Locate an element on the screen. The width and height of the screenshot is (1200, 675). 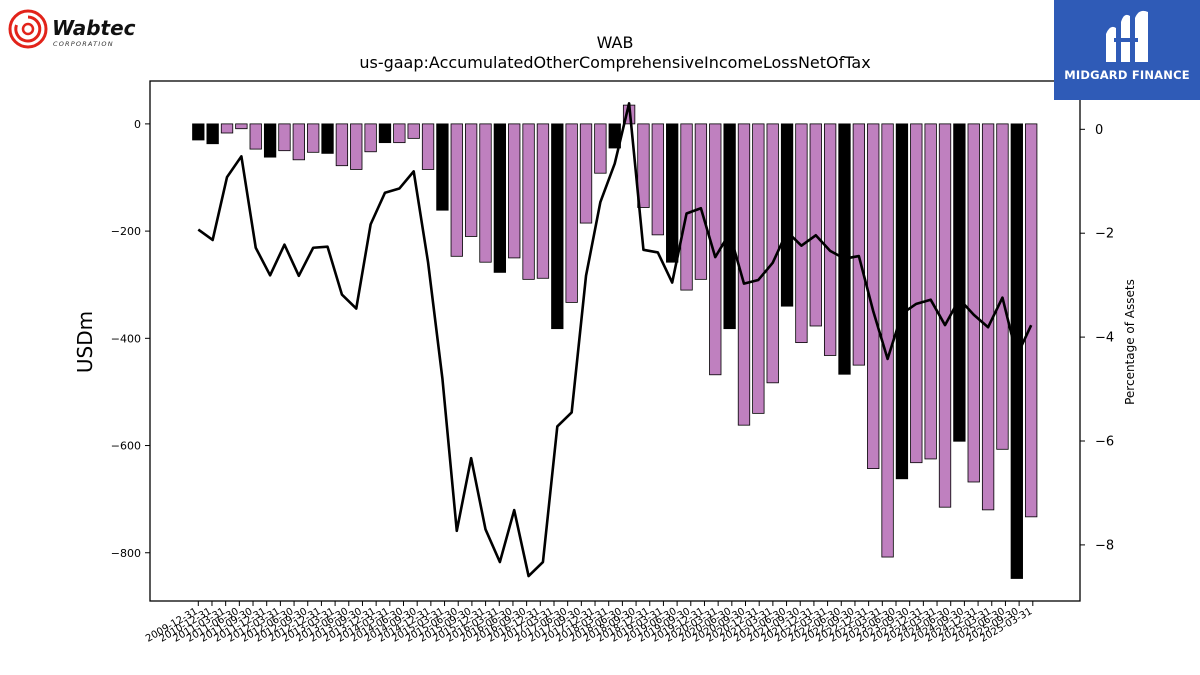
y2-tick-label: −4 is located at coordinates (1104, 338).